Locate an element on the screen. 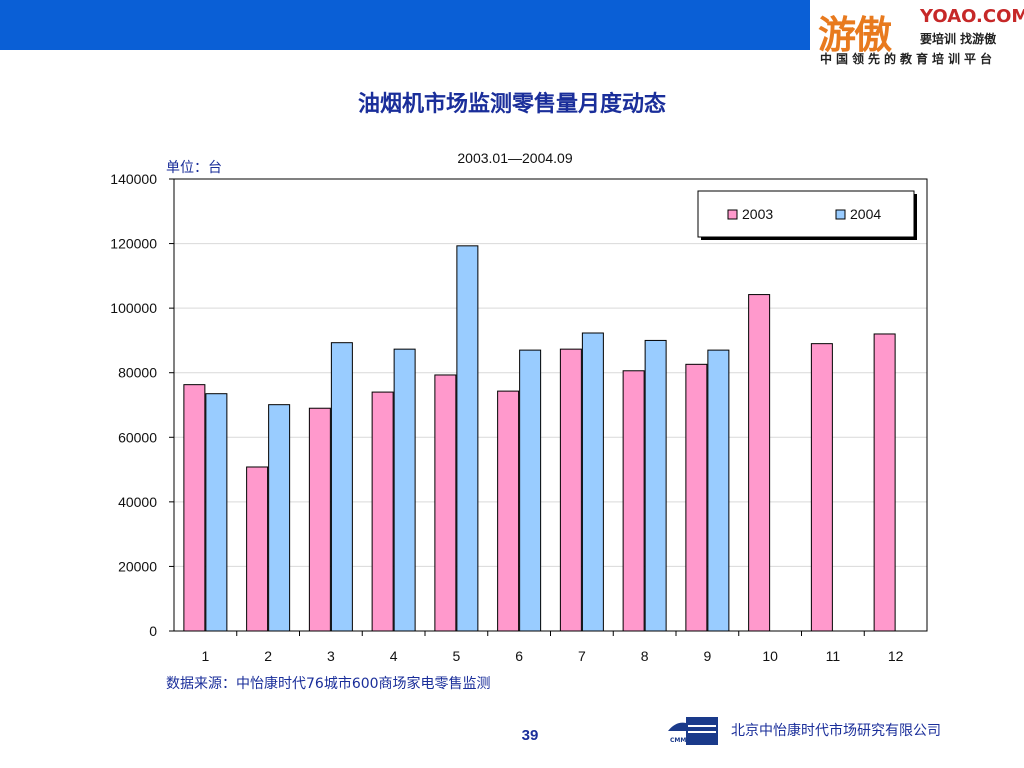  x-tick-label: 8 is located at coordinates (645, 656).